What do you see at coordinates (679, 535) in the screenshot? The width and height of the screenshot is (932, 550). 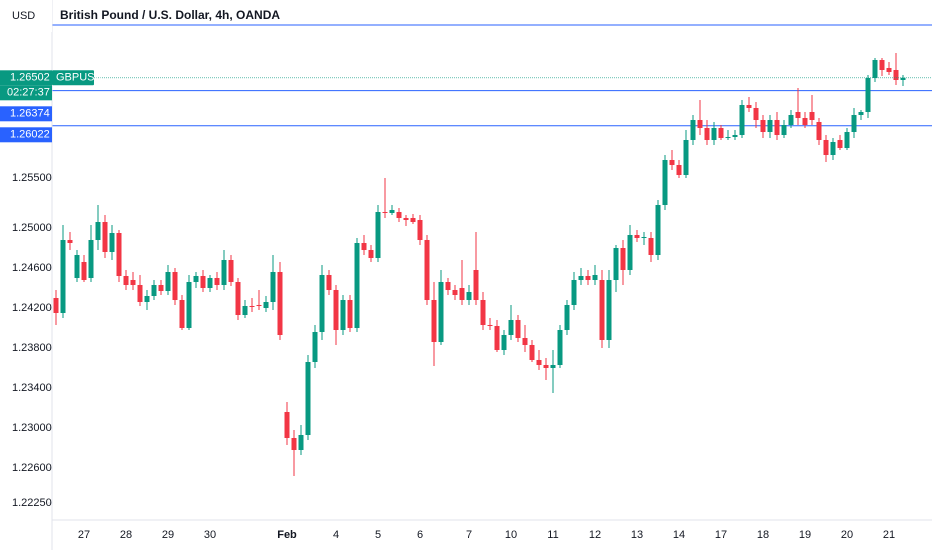 I see `x-tick-label: 14` at bounding box center [679, 535].